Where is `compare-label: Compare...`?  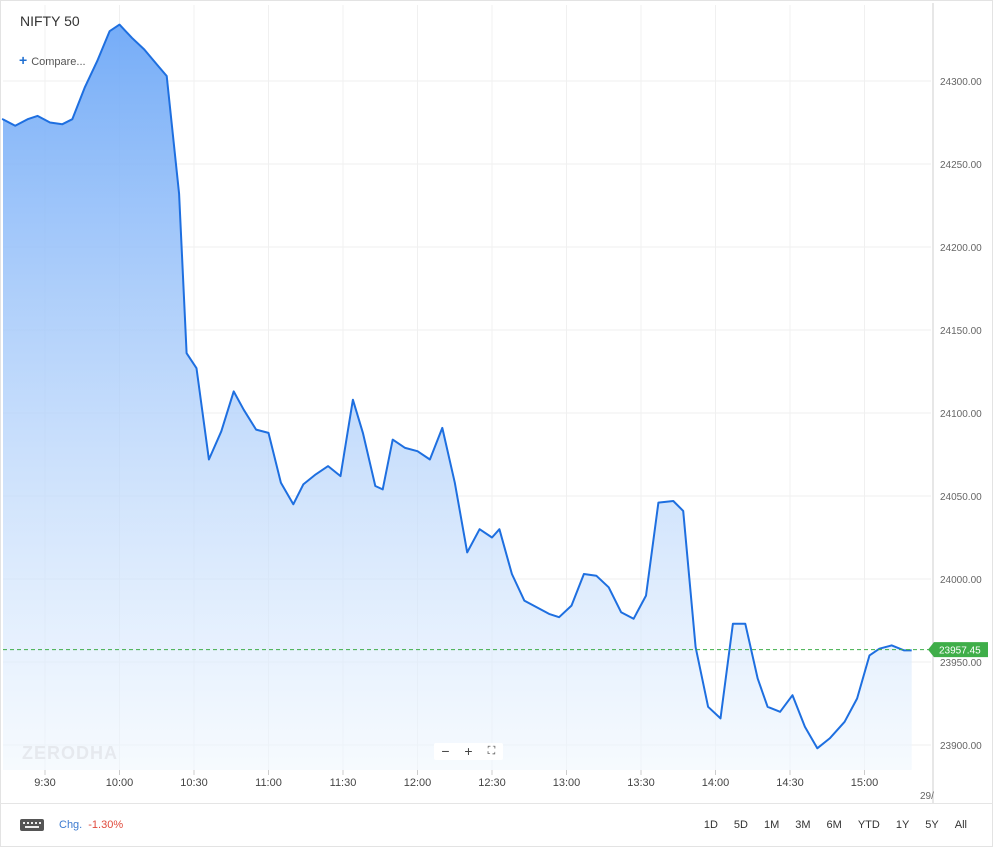
compare-label: Compare... is located at coordinates (58, 62).